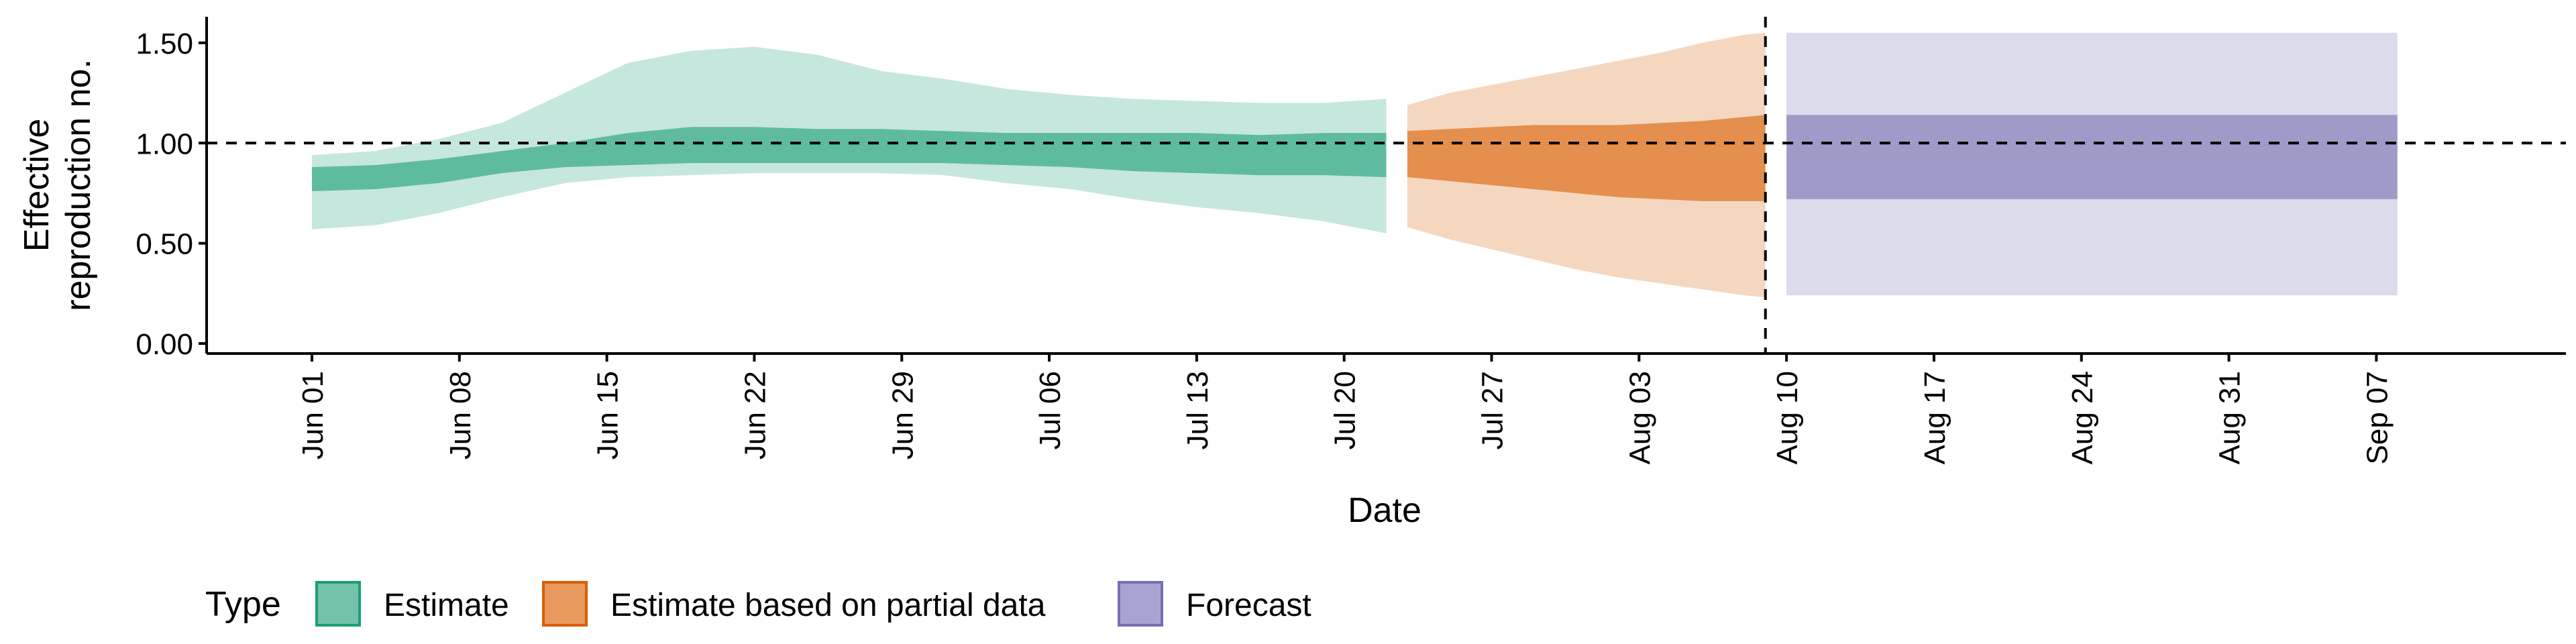 Image resolution: width=2576 pixels, height=644 pixels. Describe the element at coordinates (902, 415) in the screenshot. I see `x-tick-label: Jun 29` at that location.